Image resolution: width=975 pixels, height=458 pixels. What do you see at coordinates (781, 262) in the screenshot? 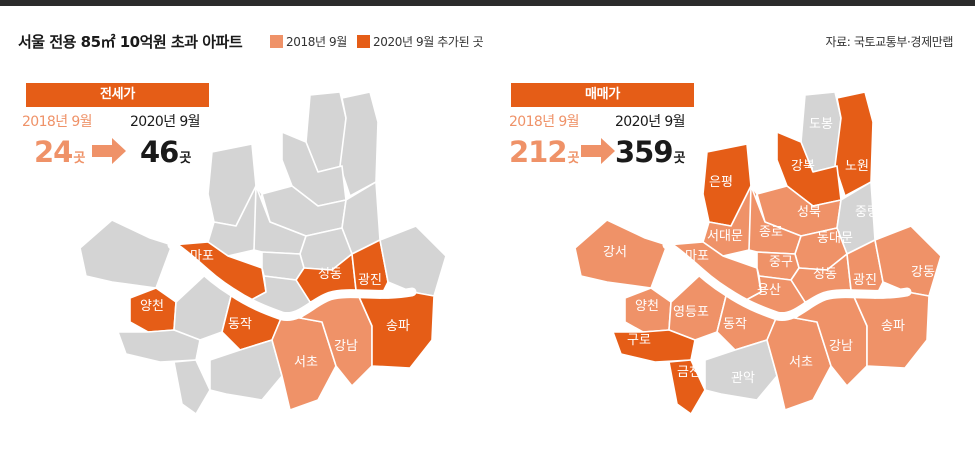
I see `district-label-junggu: 중구` at bounding box center [781, 262].